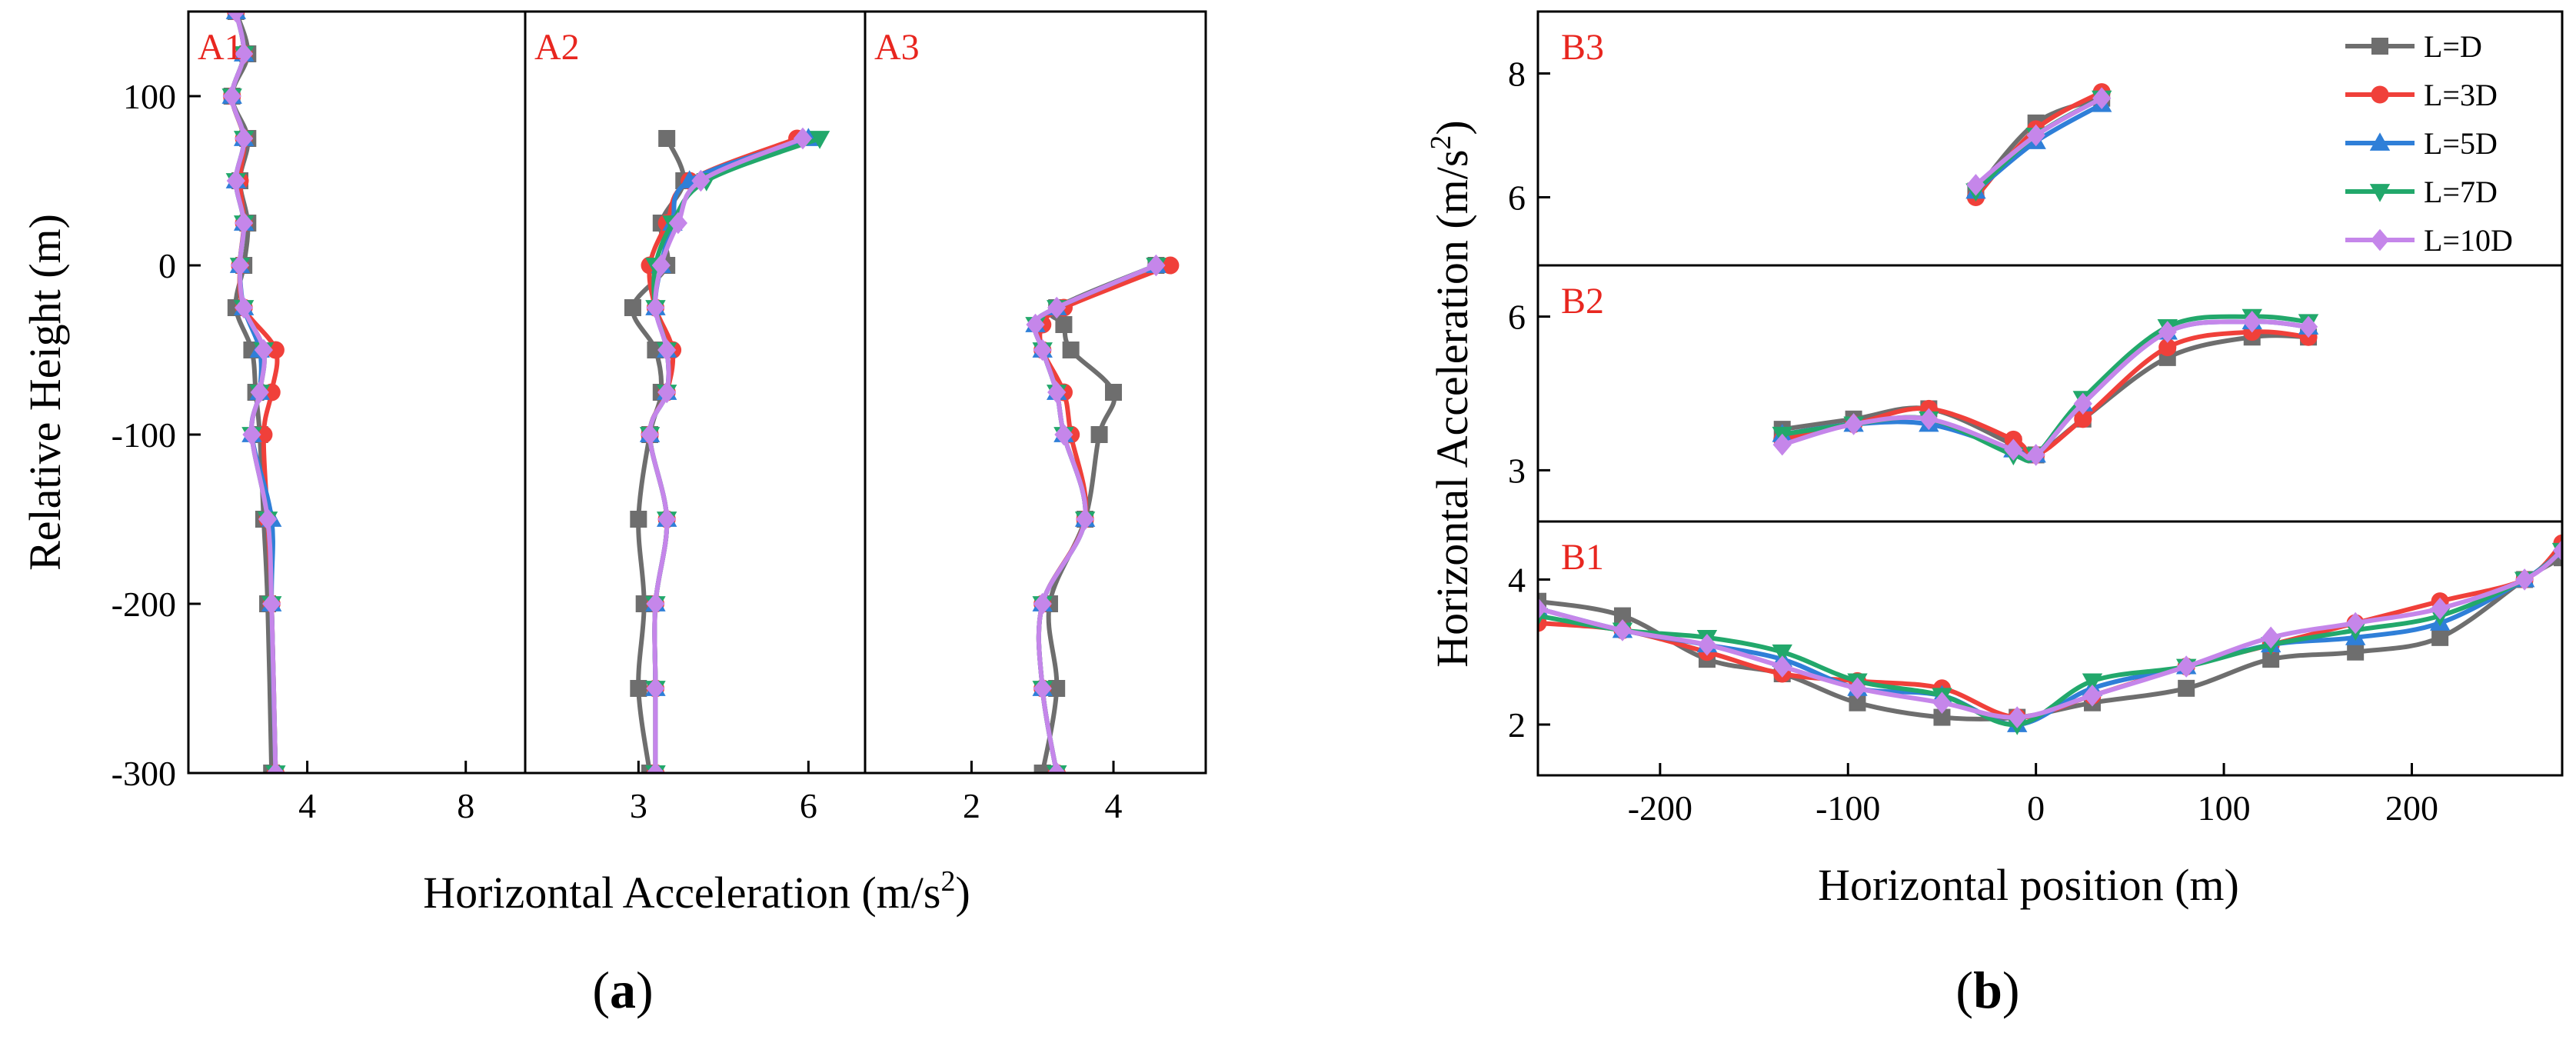 The width and height of the screenshot is (2576, 1043). I want to click on caption-b-letter: b, so click(1987, 990).